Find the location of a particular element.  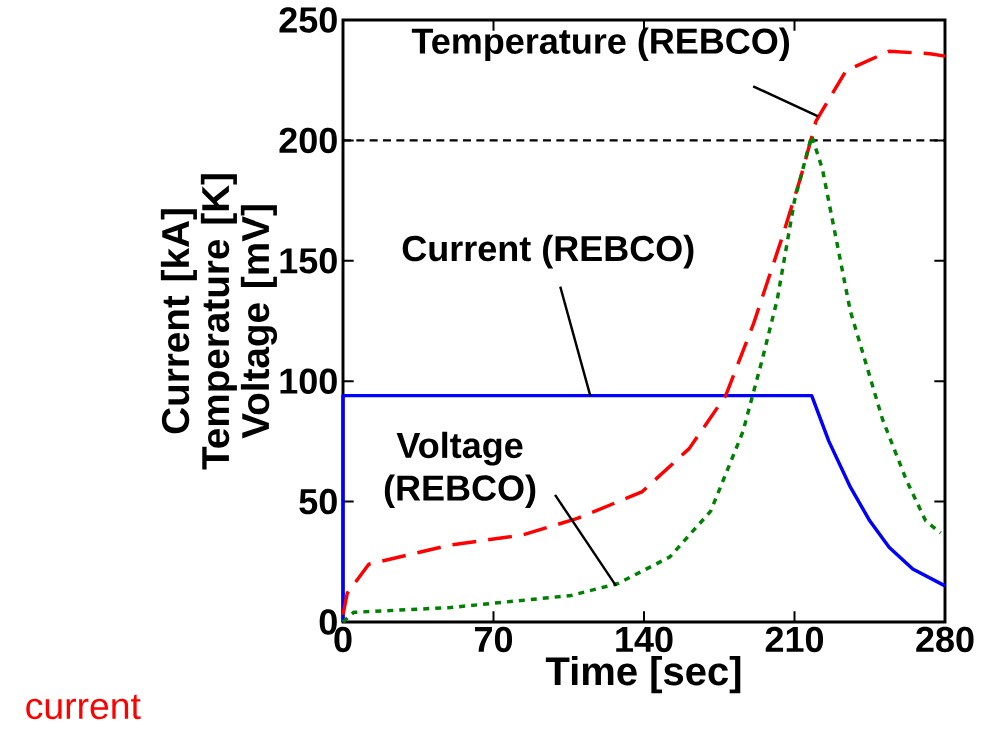

y-tick-label: 250 is located at coordinates (308, 20).